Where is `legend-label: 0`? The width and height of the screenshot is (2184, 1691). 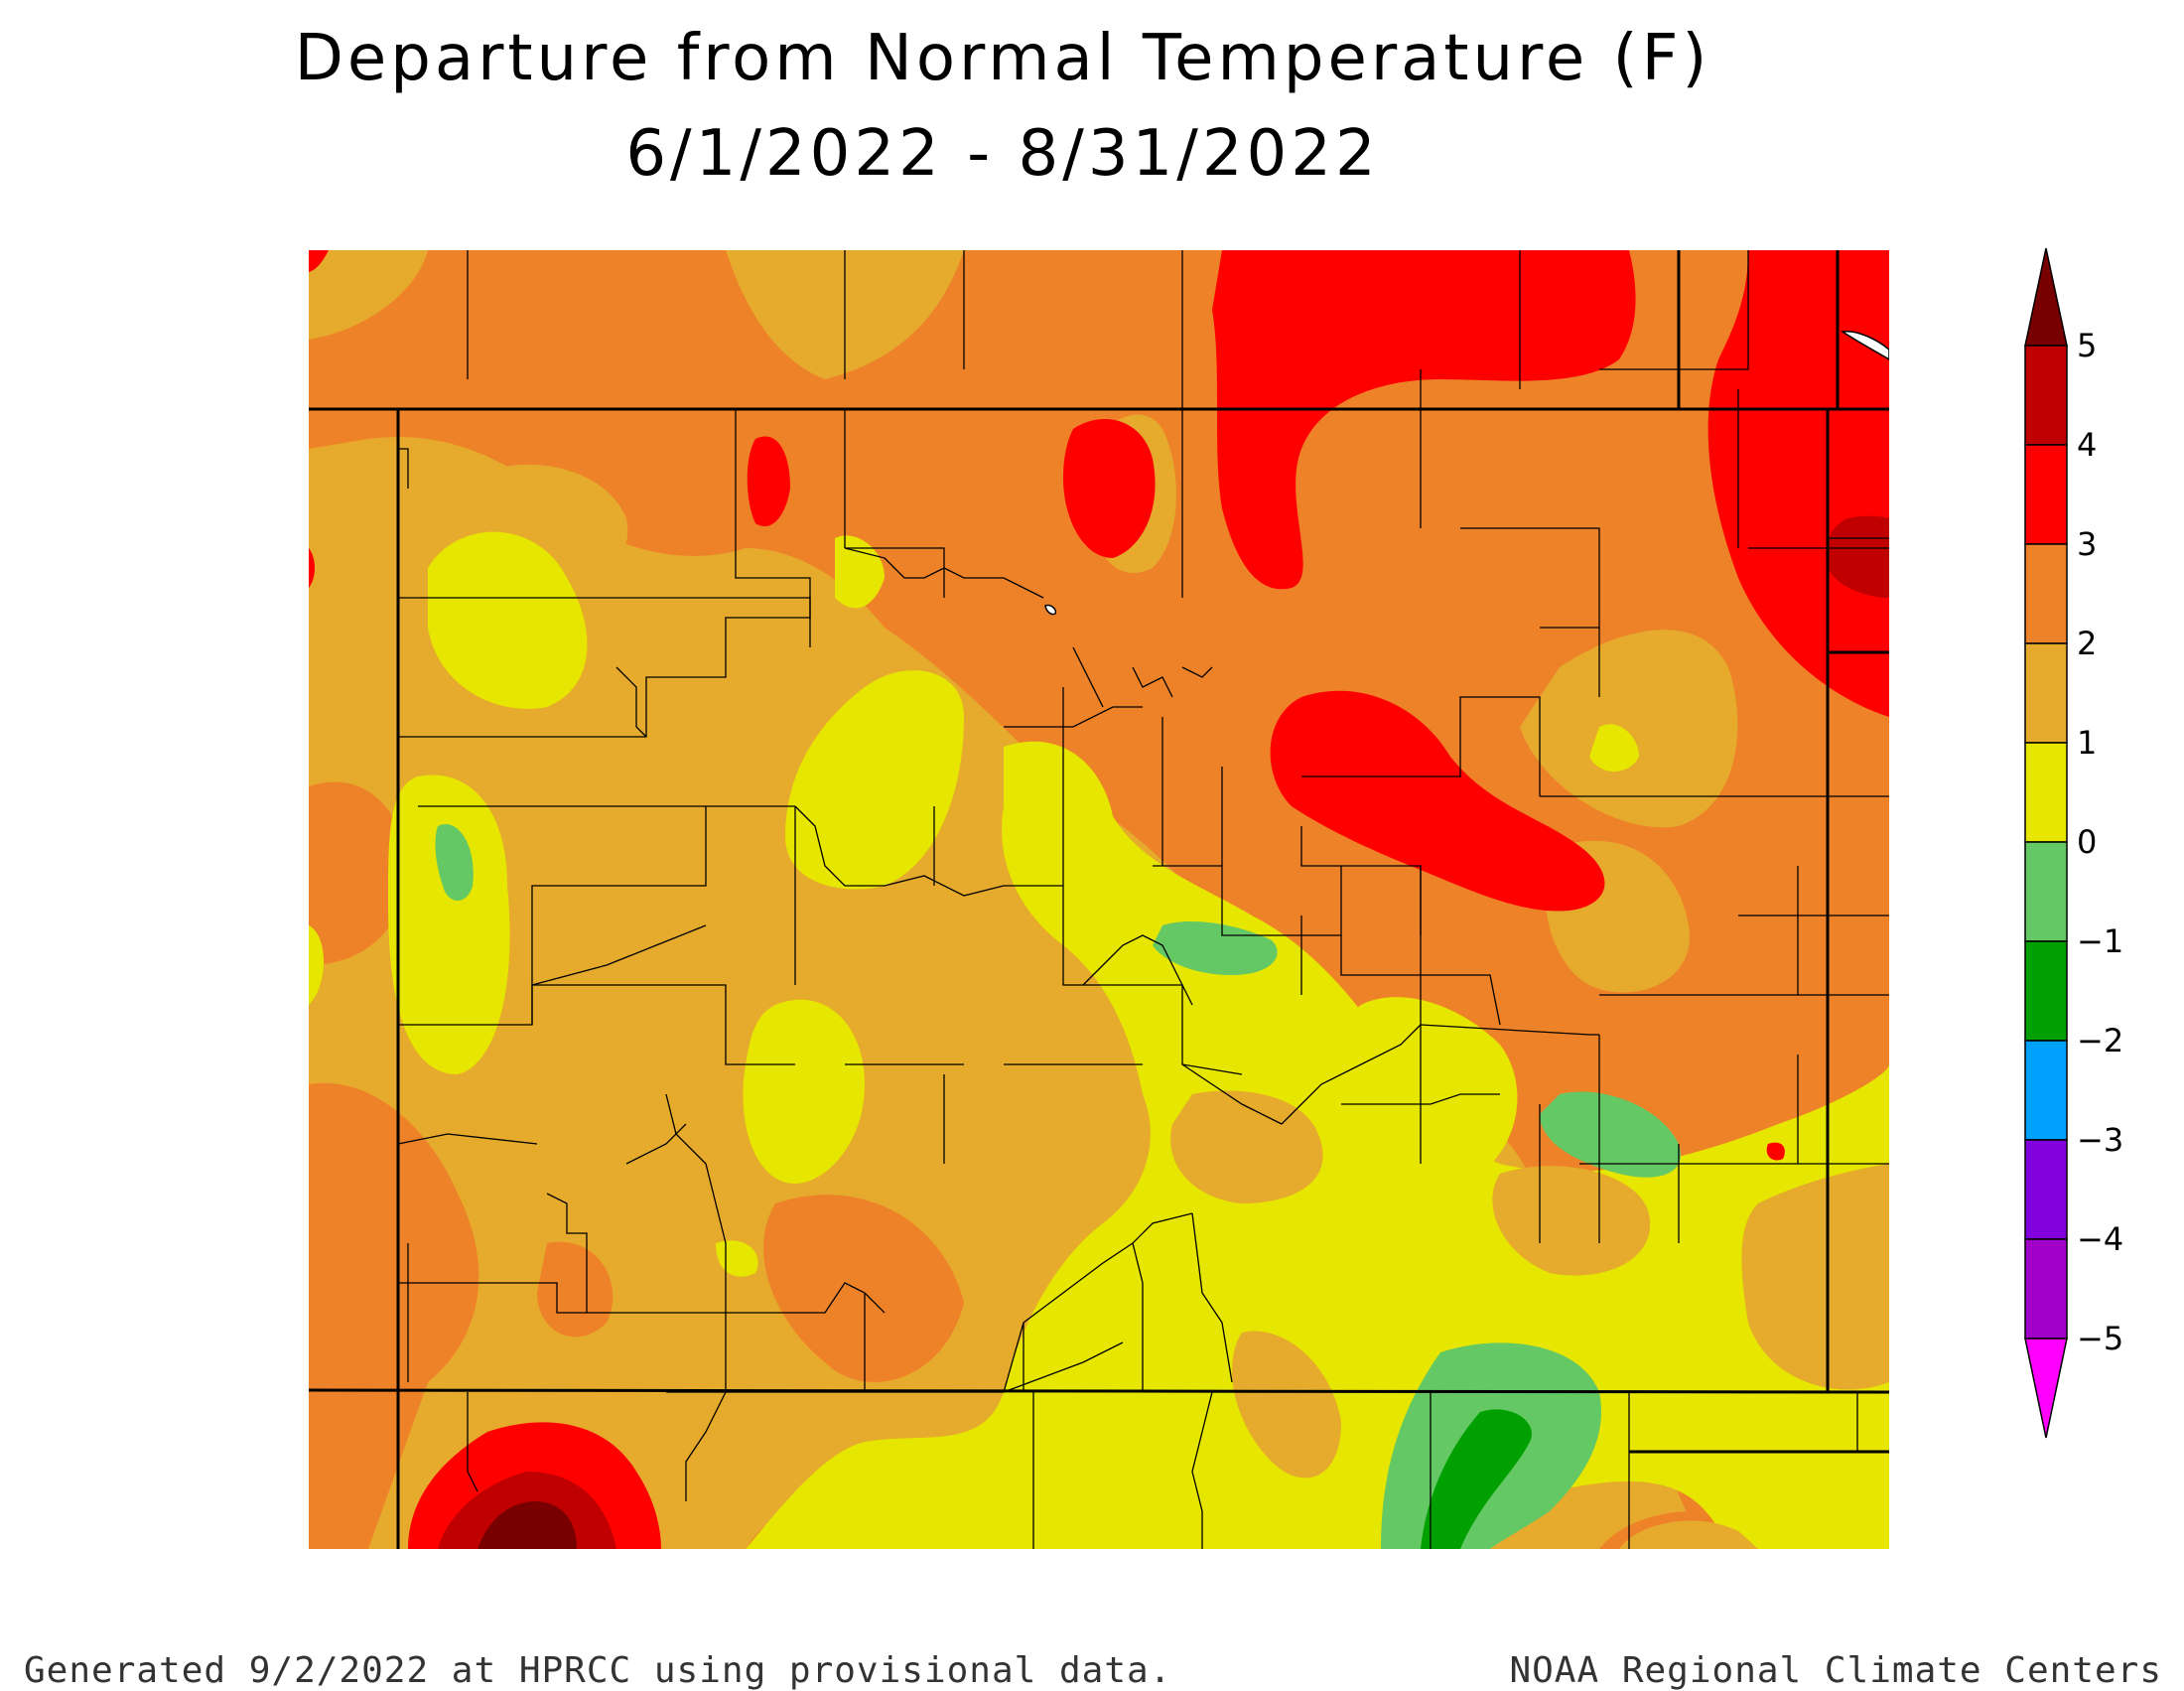
legend-label: 0 is located at coordinates (2087, 842).